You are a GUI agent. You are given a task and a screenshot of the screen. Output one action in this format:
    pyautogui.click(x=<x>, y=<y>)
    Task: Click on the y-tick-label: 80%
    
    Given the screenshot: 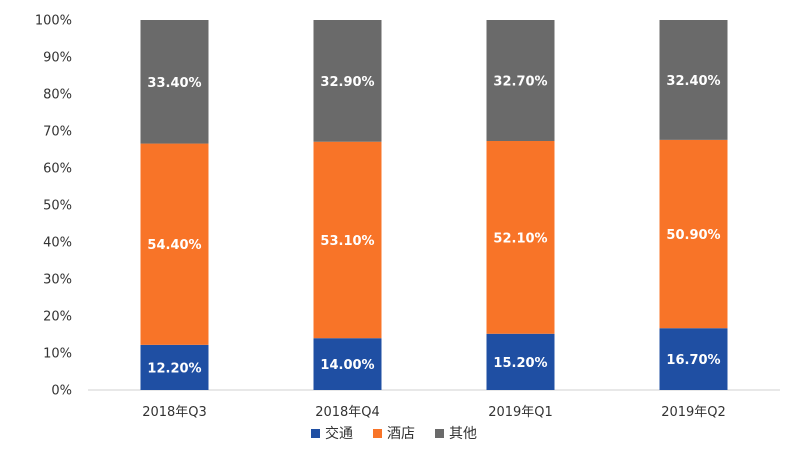 What is the action you would take?
    pyautogui.click(x=57, y=95)
    